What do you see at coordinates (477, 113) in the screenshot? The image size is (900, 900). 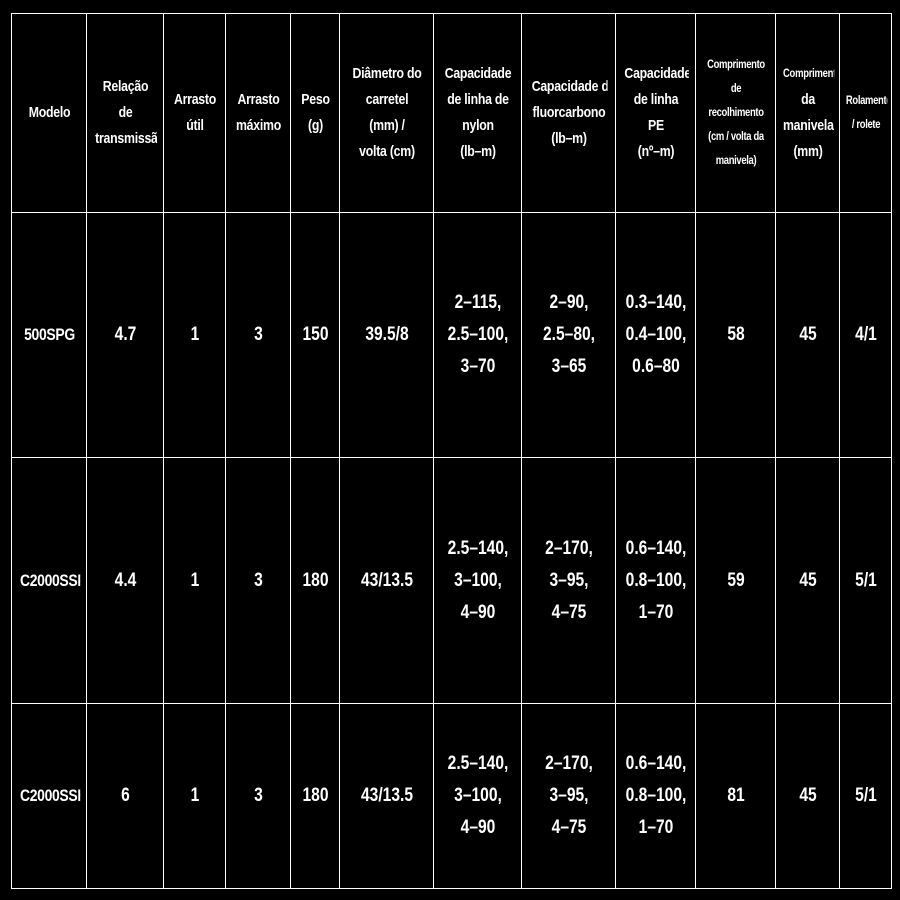 I see `header-nylon: Capacidade de linha de nylon (lb–m)` at bounding box center [477, 113].